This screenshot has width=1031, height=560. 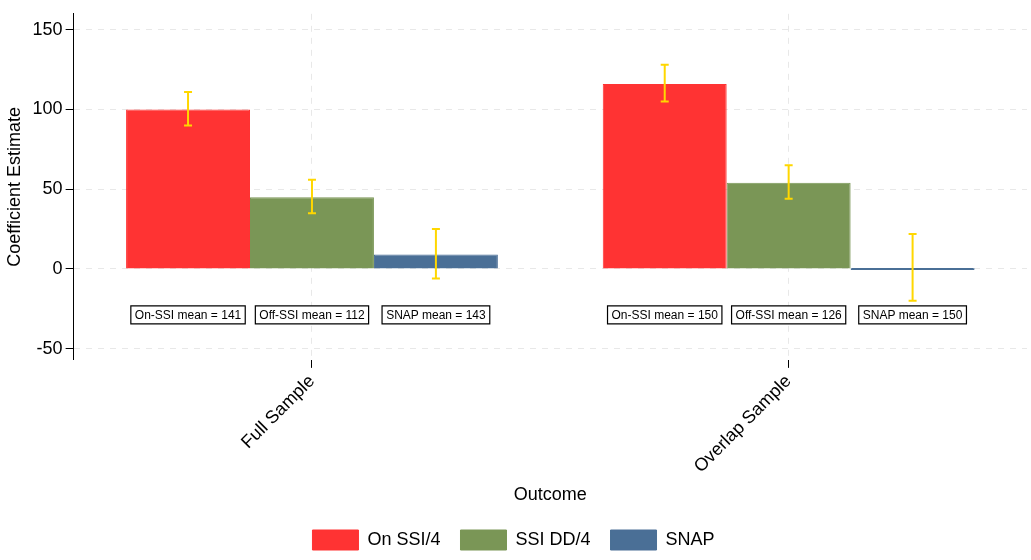 What do you see at coordinates (49, 347) in the screenshot?
I see `y-tick-label: -50` at bounding box center [49, 347].